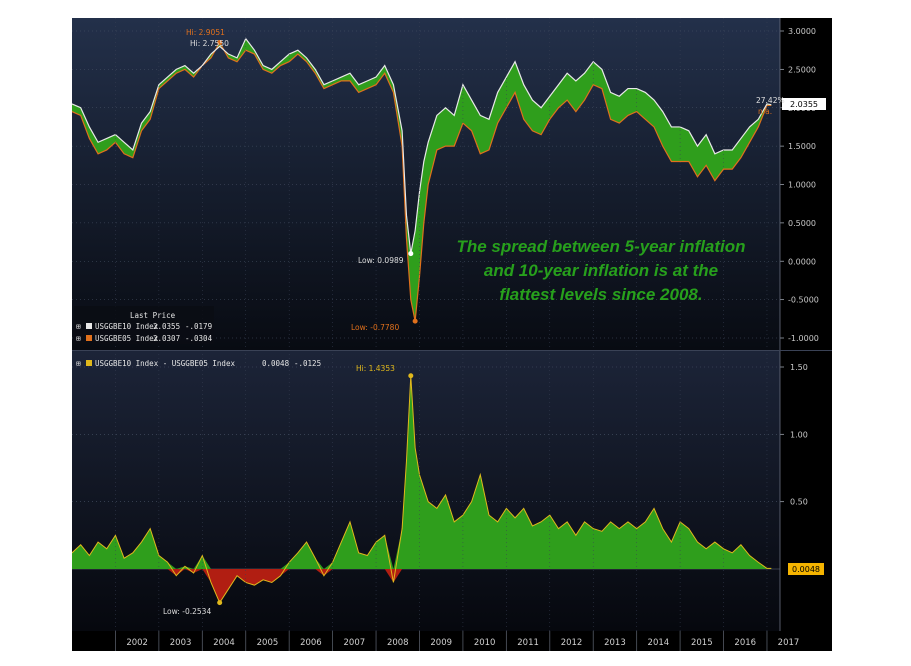 Image resolution: width=911 pixels, height=666 pixels. What do you see at coordinates (803, 300) in the screenshot?
I see `upper-tick-label: -0.5000` at bounding box center [803, 300].